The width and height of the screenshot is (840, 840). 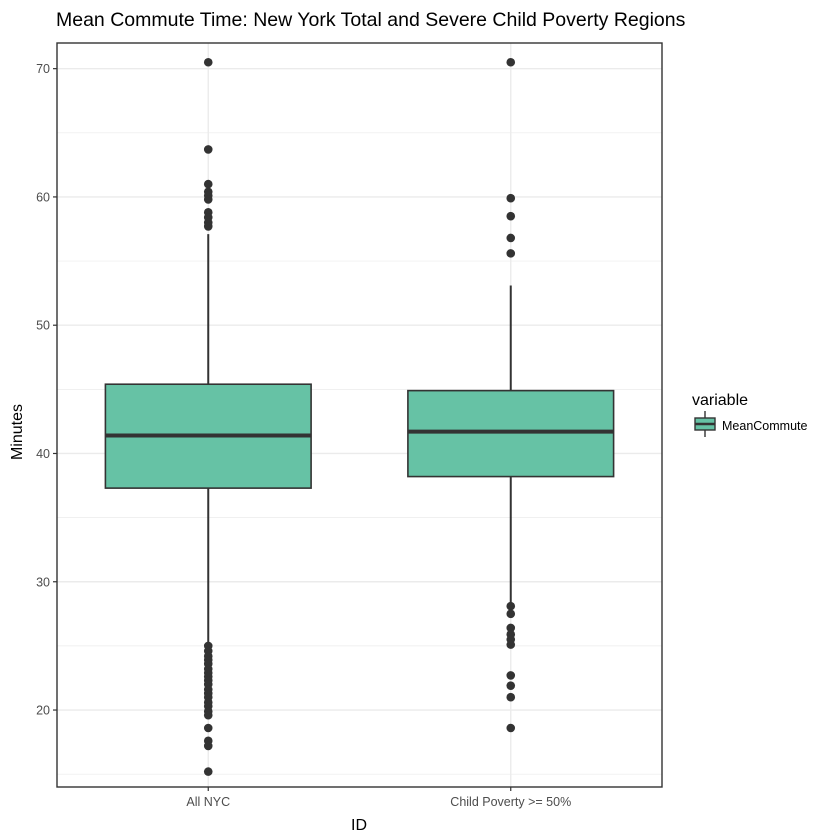 I want to click on y-tick-label: 60, so click(x=43, y=197).